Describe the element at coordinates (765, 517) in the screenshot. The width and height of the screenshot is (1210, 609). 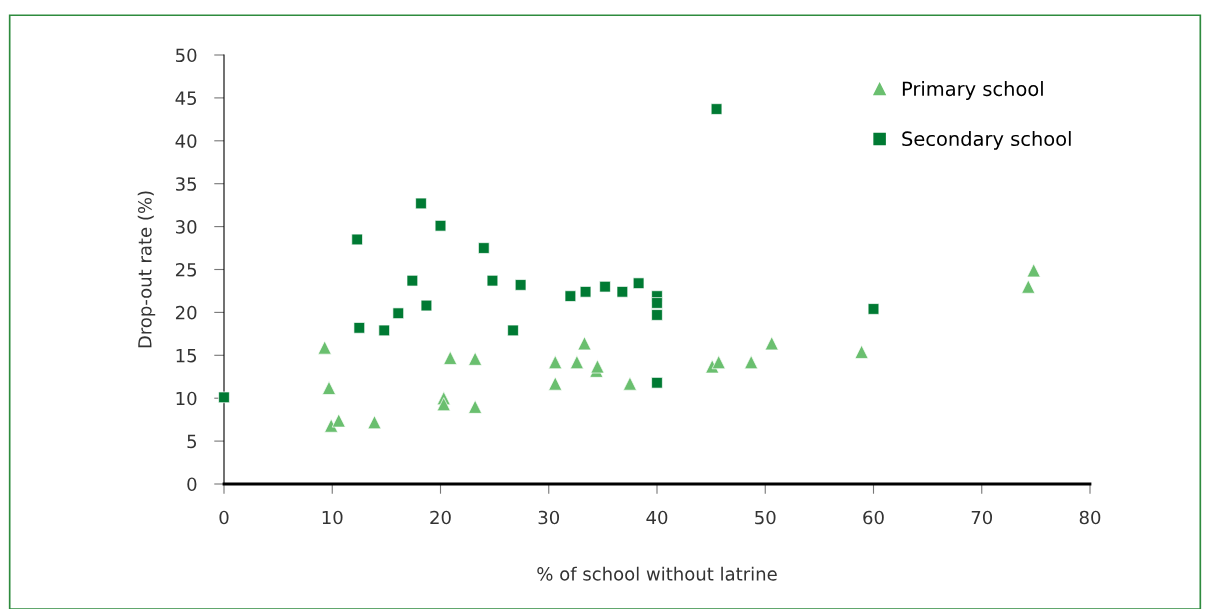
I see `x-tick-label: 50` at that location.